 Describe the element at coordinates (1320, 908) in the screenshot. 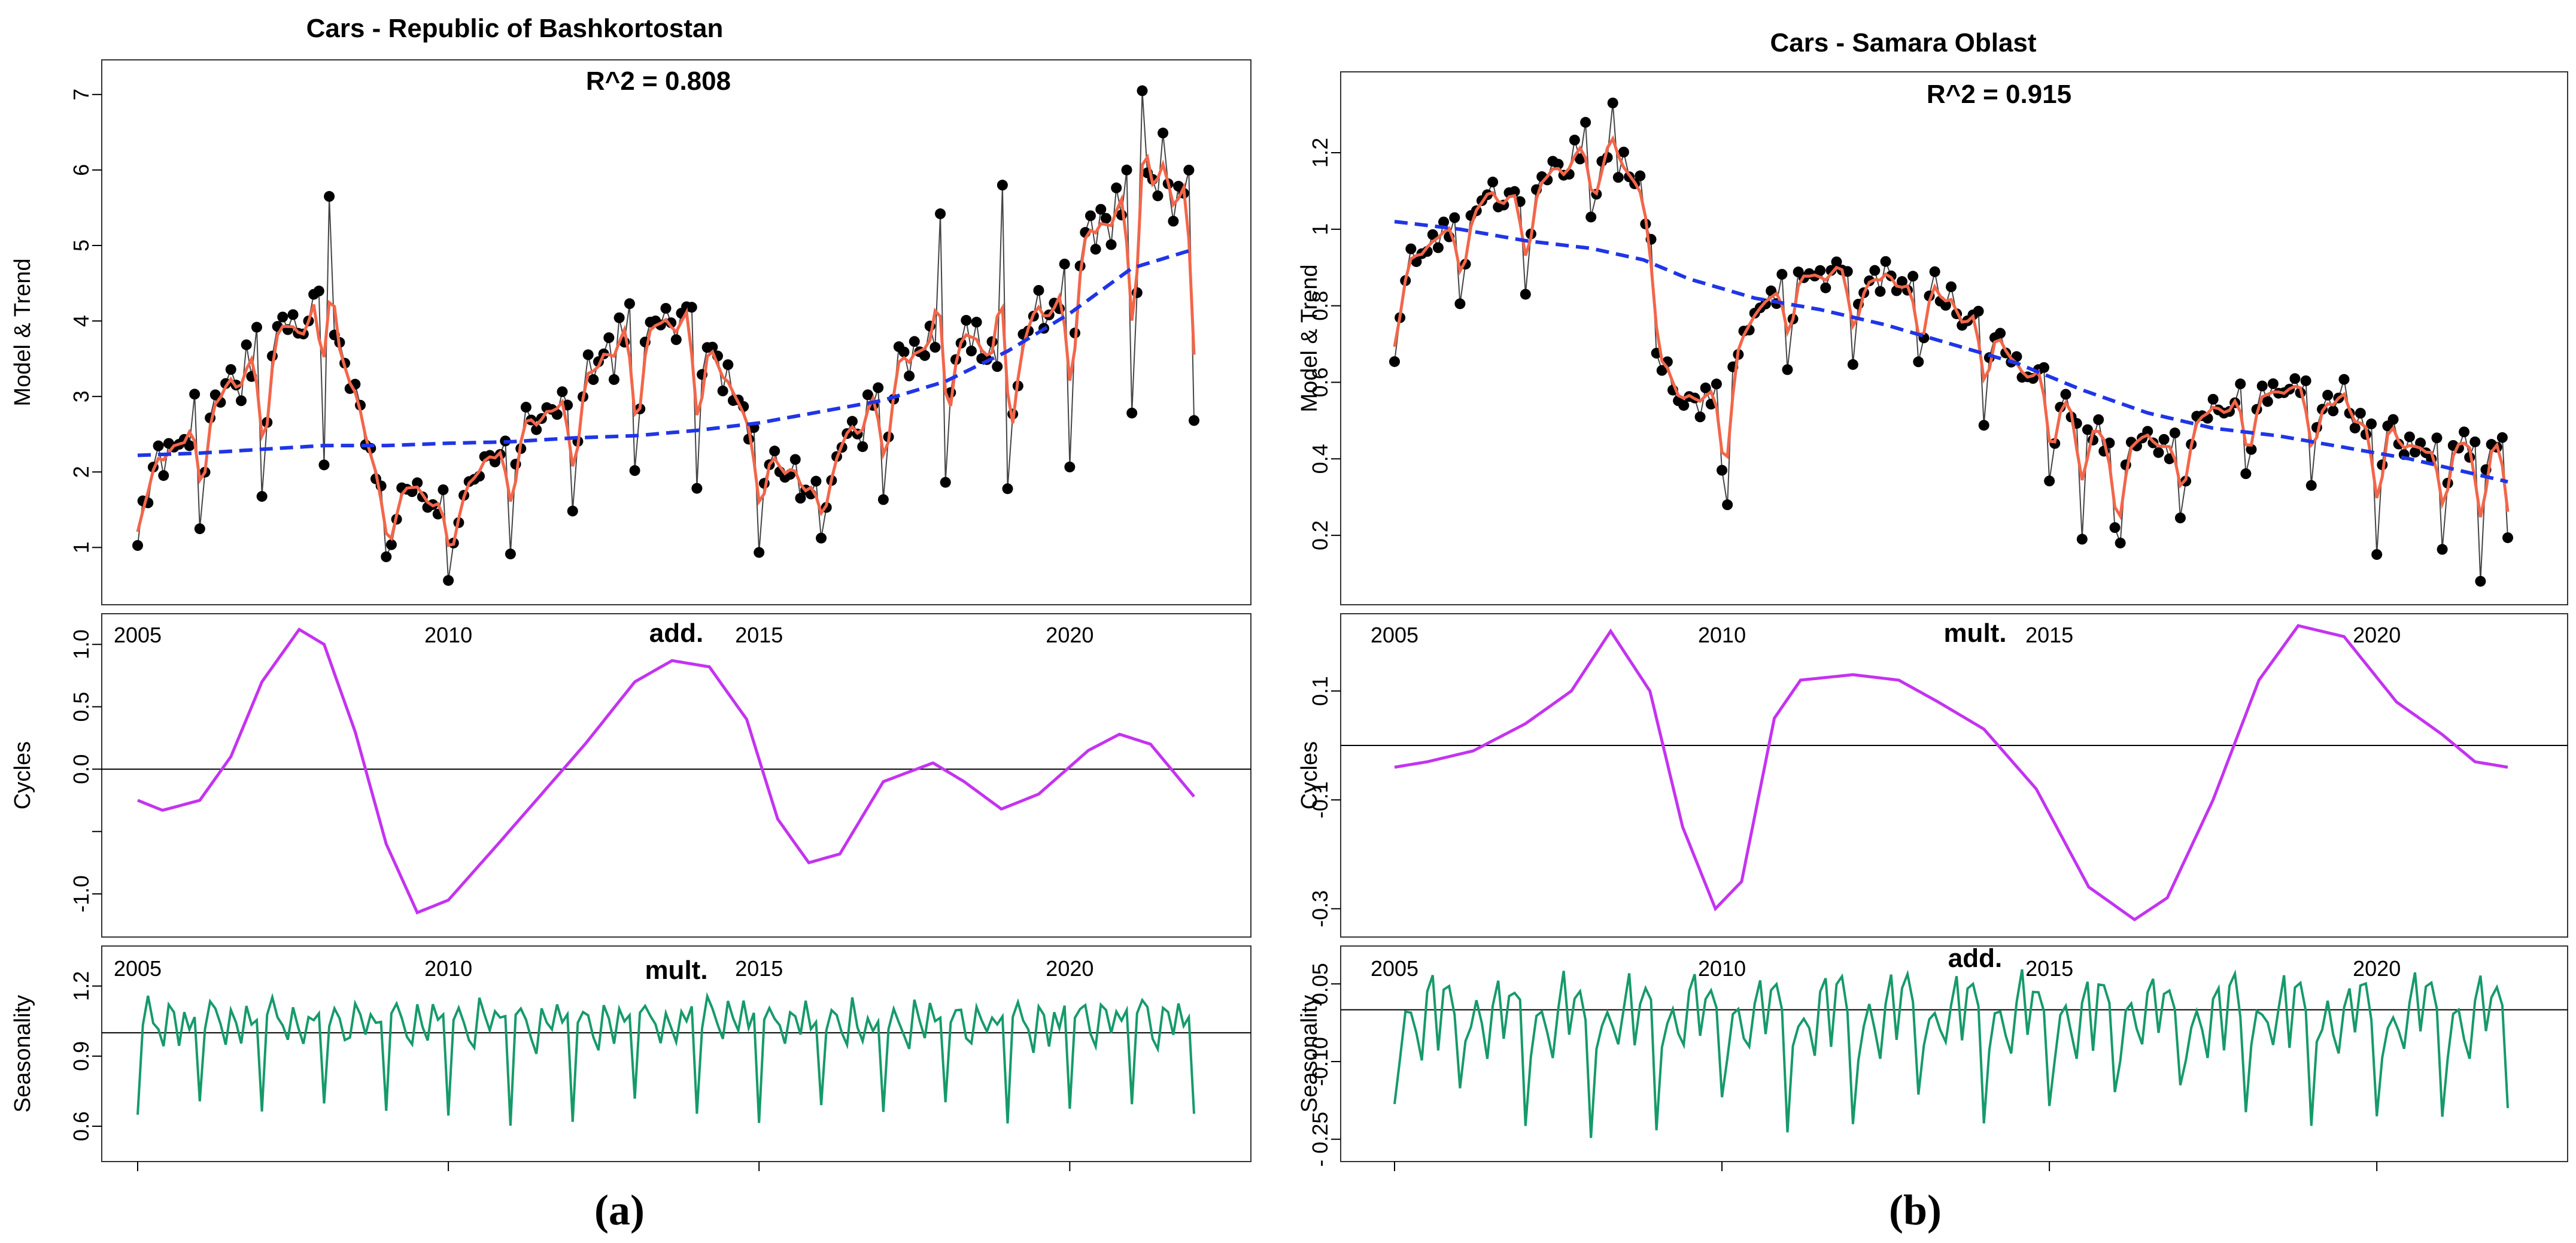

I see `y-tick-label: -0.3` at that location.